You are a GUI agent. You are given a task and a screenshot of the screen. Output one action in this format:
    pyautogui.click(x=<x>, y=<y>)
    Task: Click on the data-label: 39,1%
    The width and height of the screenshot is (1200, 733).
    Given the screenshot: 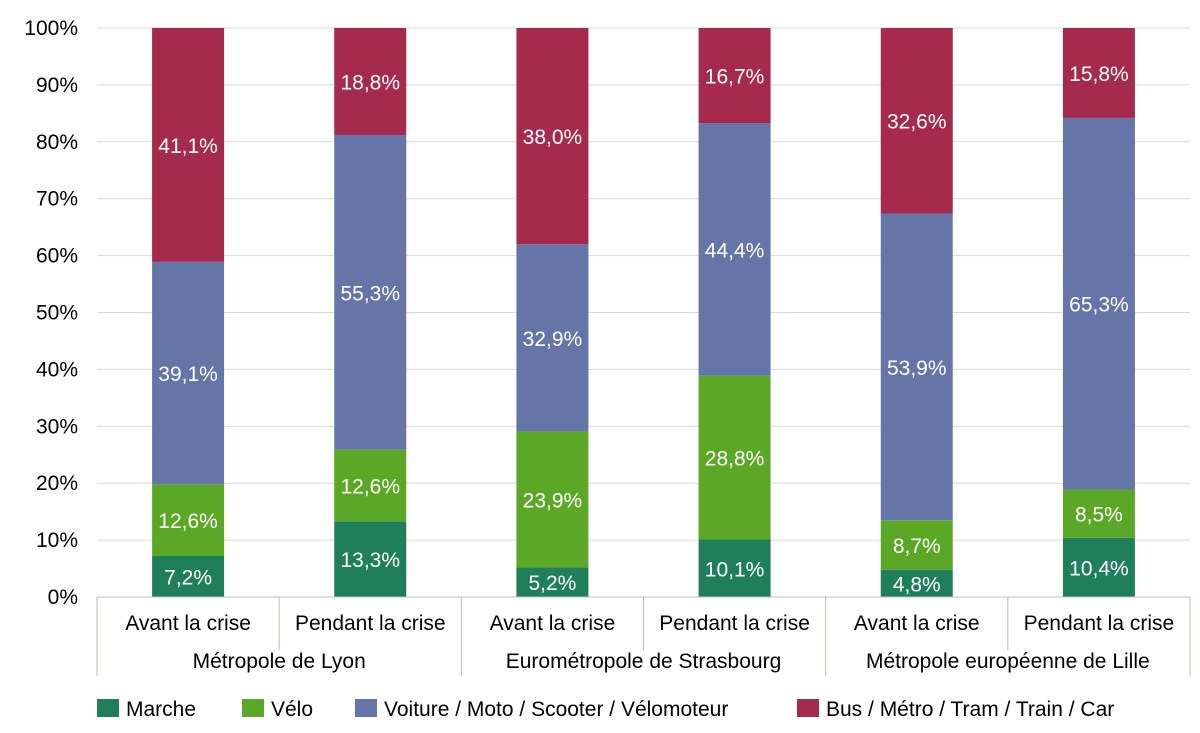 What is the action you would take?
    pyautogui.click(x=188, y=374)
    